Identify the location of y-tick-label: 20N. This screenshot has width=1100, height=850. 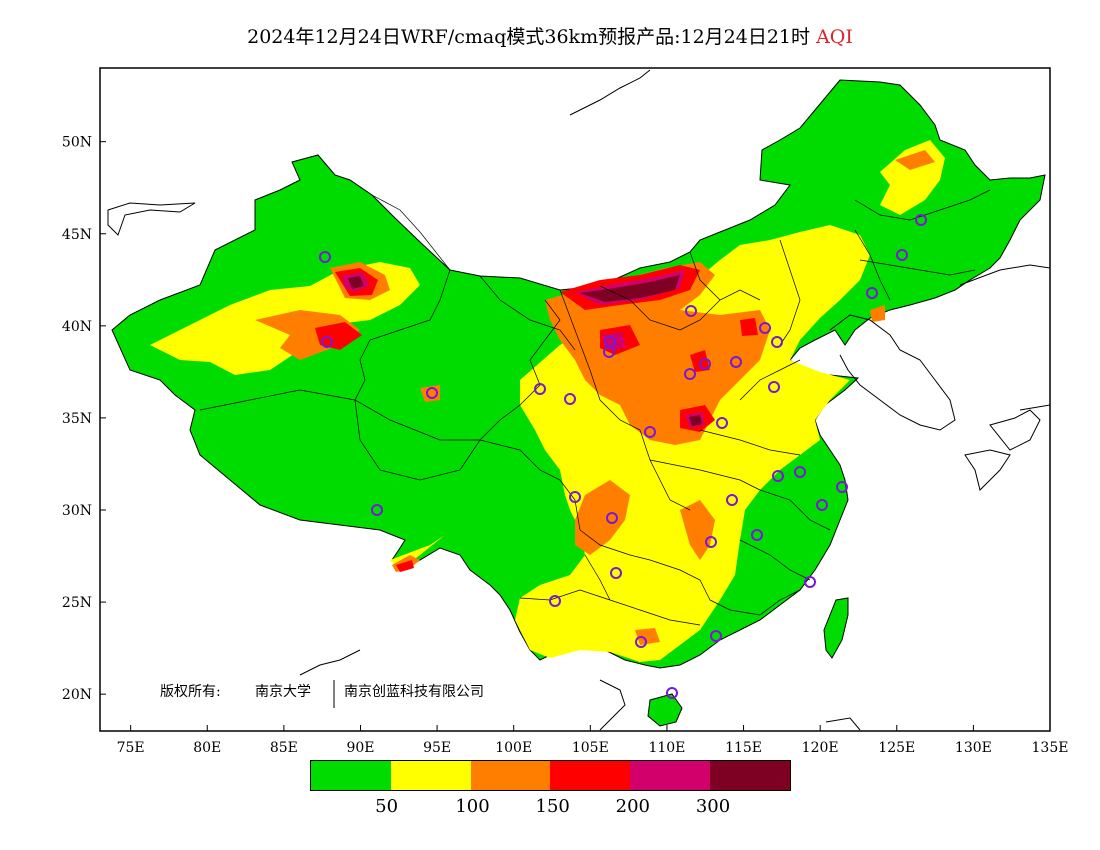
(77, 695).